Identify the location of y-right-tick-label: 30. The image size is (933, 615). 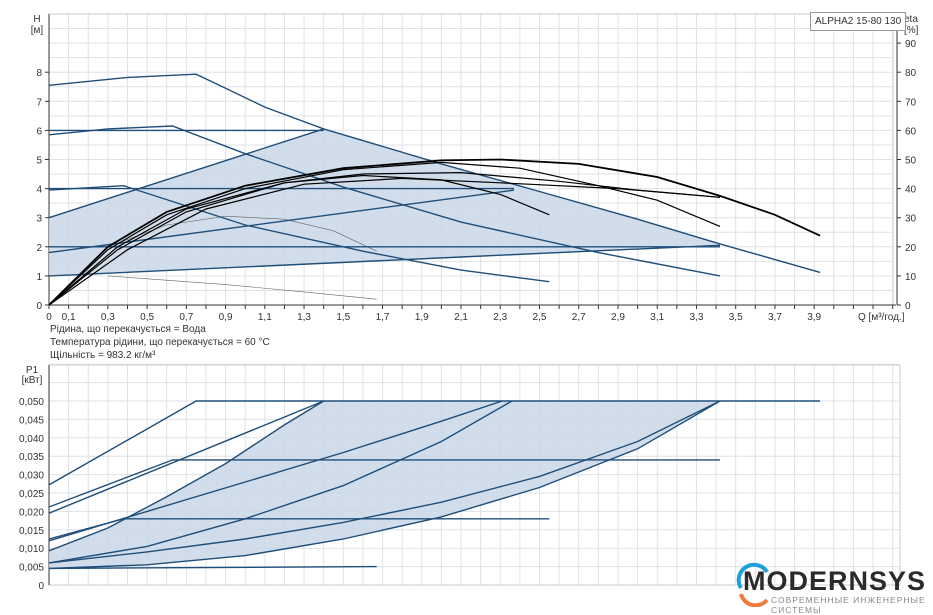
(911, 219).